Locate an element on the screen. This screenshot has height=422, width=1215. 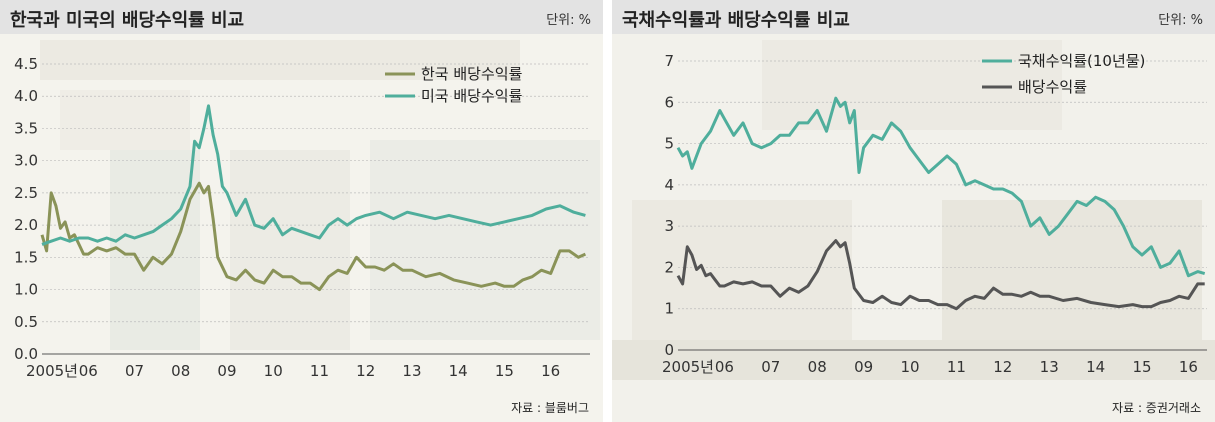
chart-header: 한국과 미국의 배당수익률 비교 단위: % is located at coordinates (301, 17).